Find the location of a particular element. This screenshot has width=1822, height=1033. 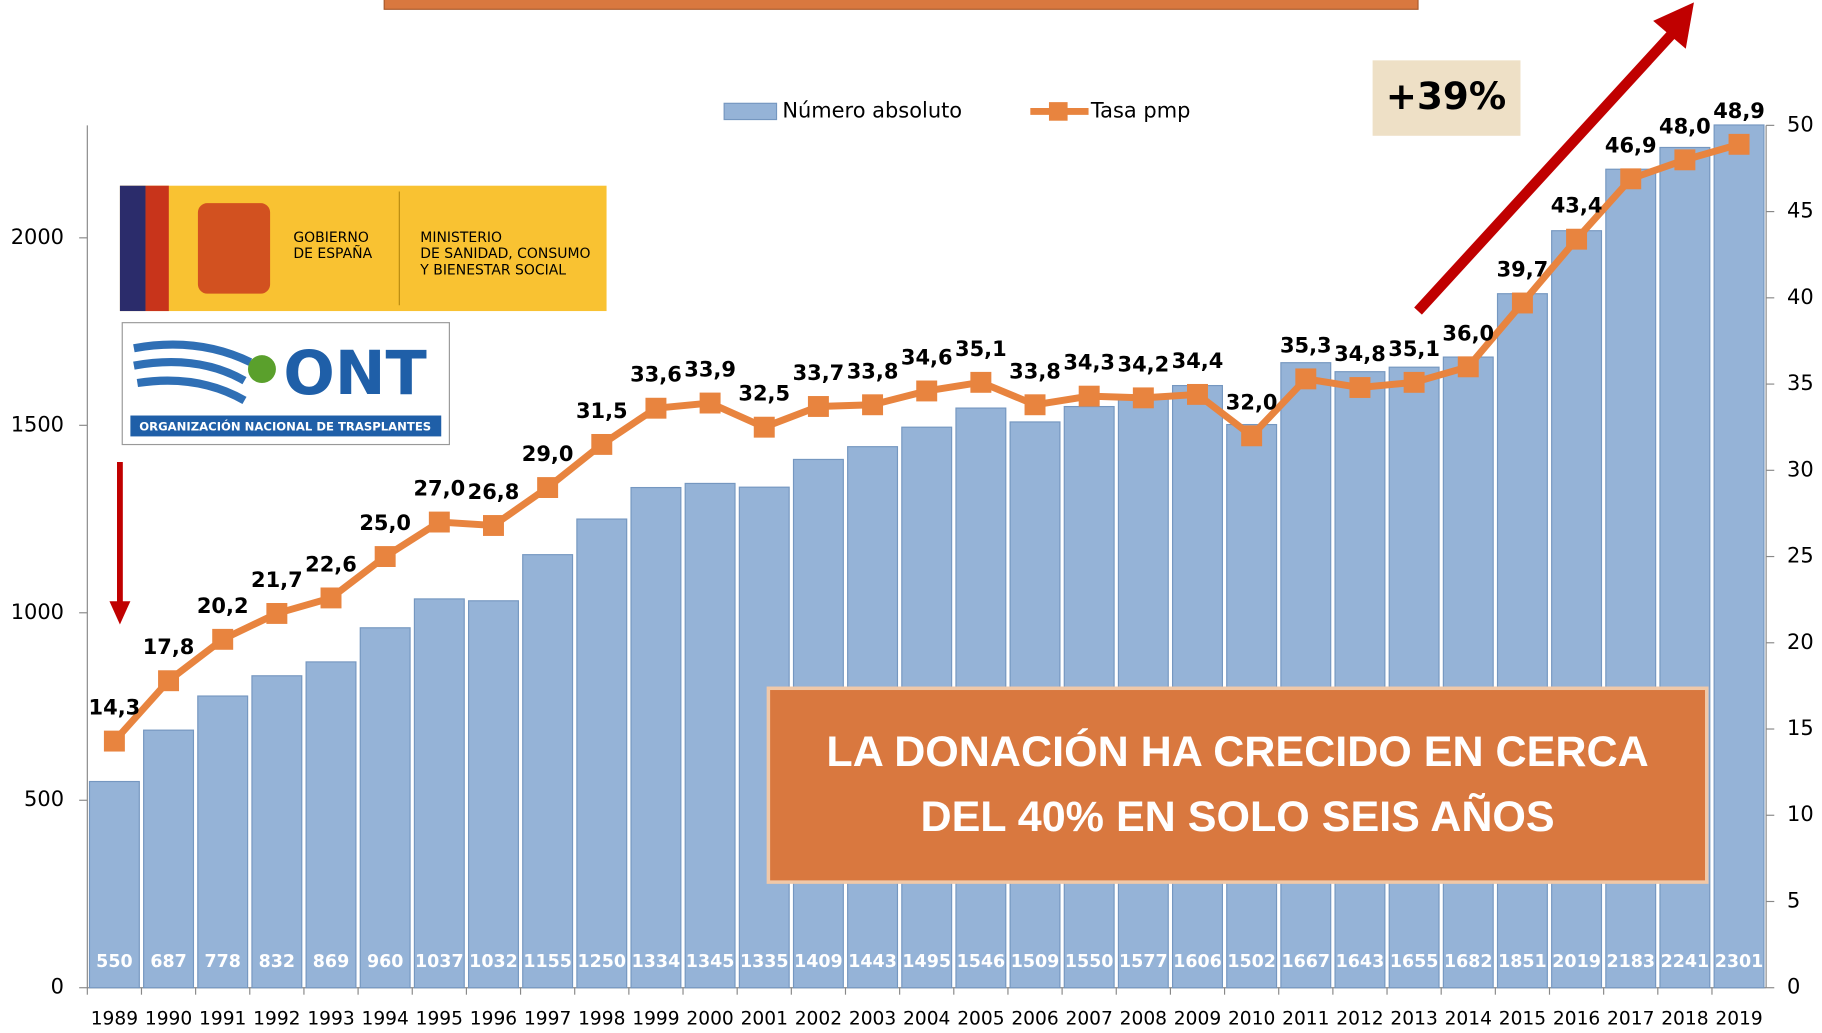

bar-label: 1032 is located at coordinates (493, 962).